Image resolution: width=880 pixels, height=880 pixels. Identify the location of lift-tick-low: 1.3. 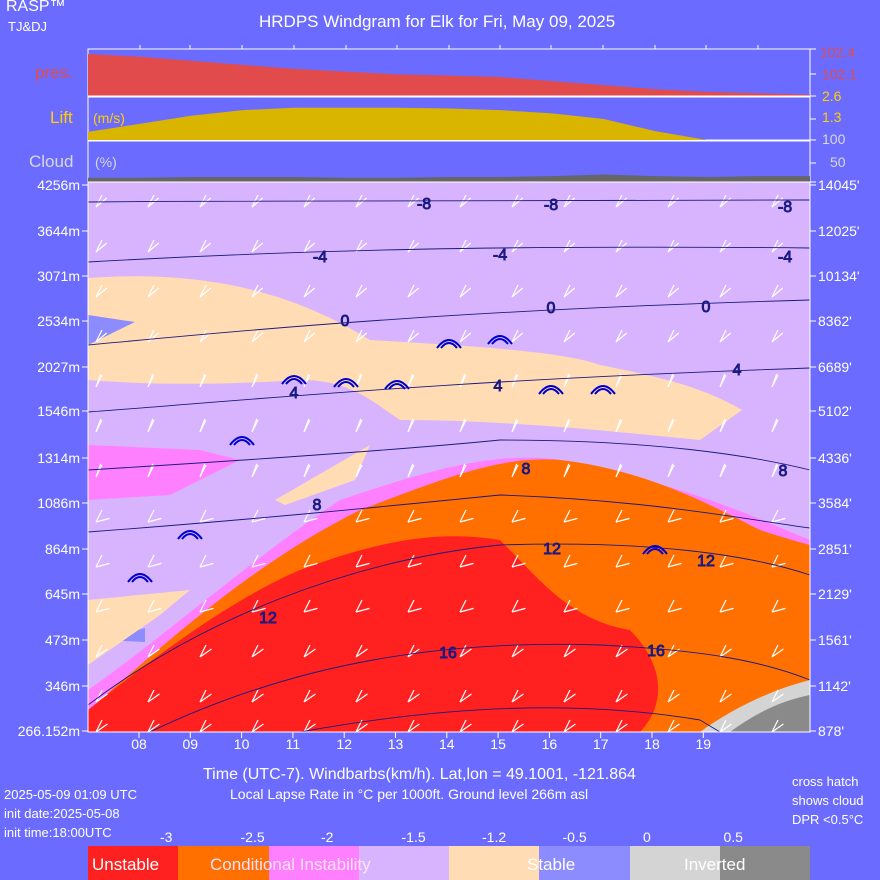
(832, 117).